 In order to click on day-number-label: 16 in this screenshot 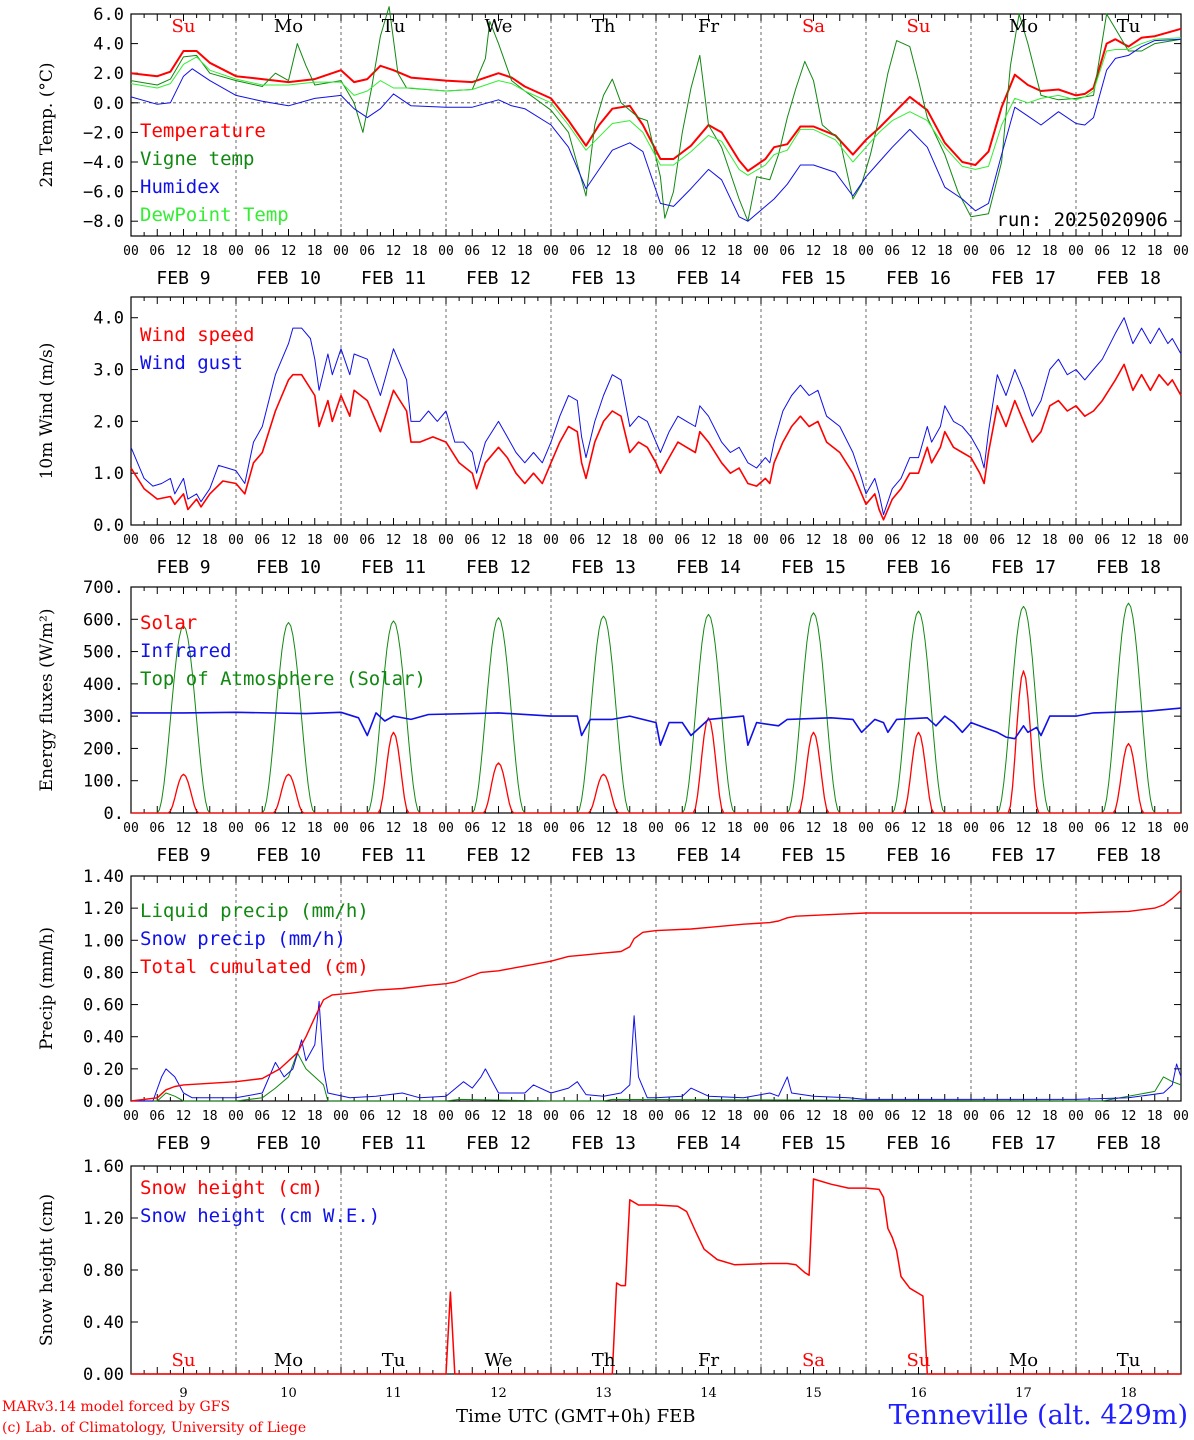, I will do `click(918, 1393)`.